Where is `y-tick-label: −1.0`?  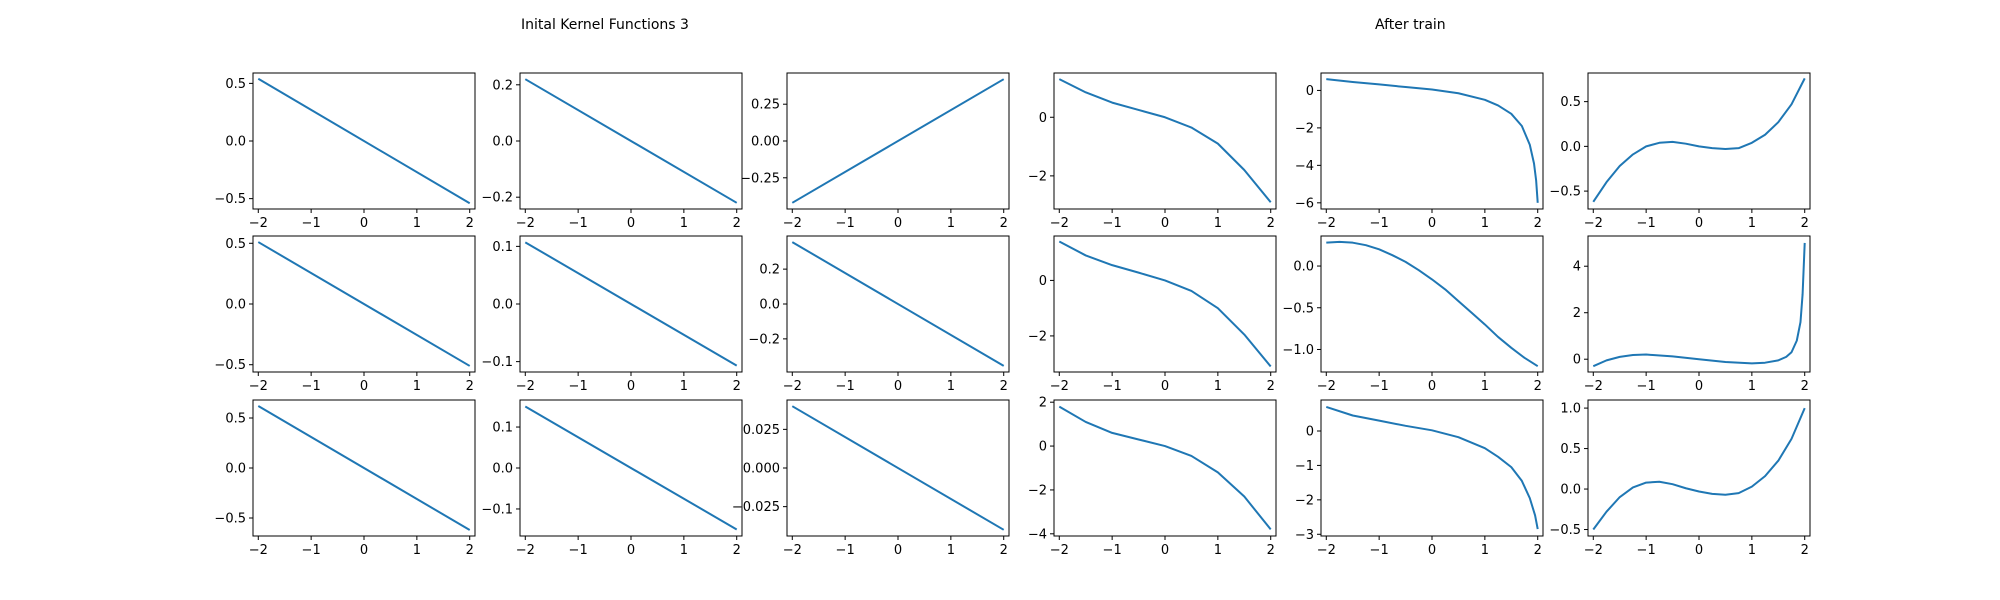 y-tick-label: −1.0 is located at coordinates (1298, 350).